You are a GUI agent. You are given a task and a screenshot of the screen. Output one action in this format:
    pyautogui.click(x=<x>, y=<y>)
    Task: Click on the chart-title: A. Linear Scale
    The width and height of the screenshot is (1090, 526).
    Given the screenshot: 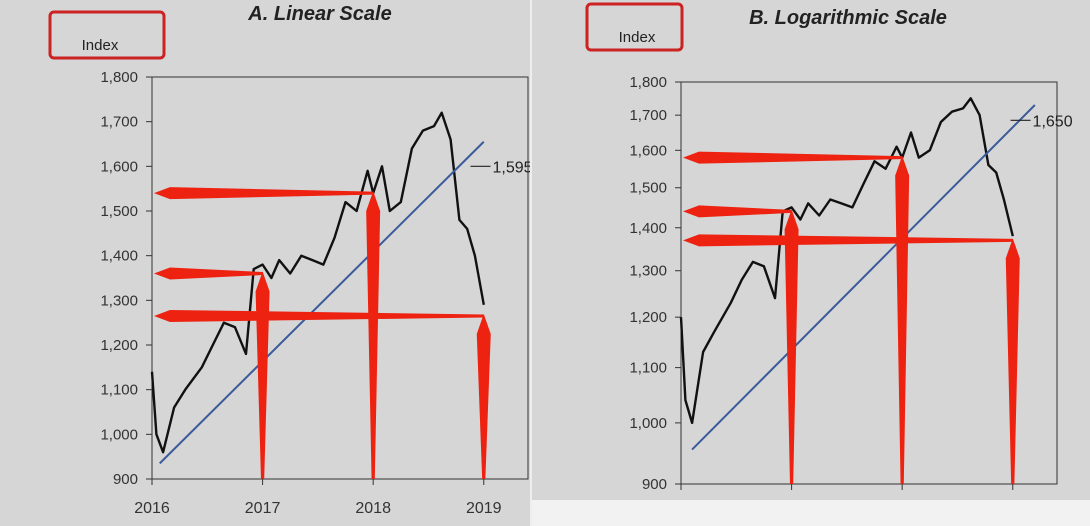 What is the action you would take?
    pyautogui.click(x=319, y=14)
    